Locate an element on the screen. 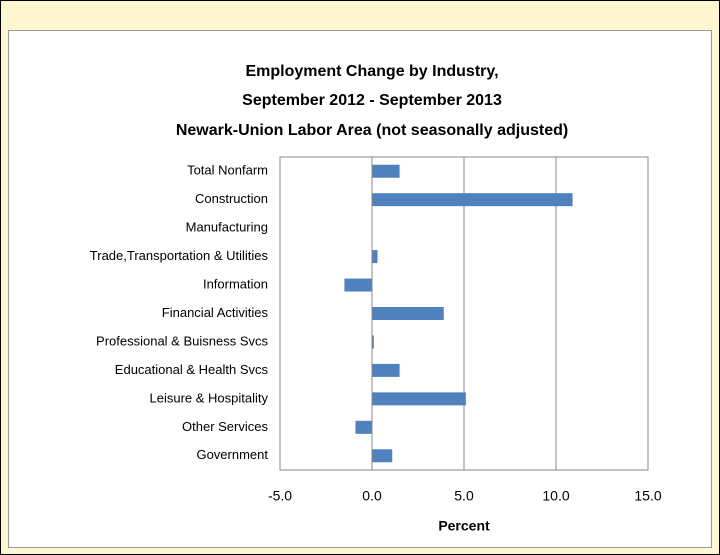 Image resolution: width=720 pixels, height=555 pixels. x-tick-label: -5.0 is located at coordinates (280, 496).